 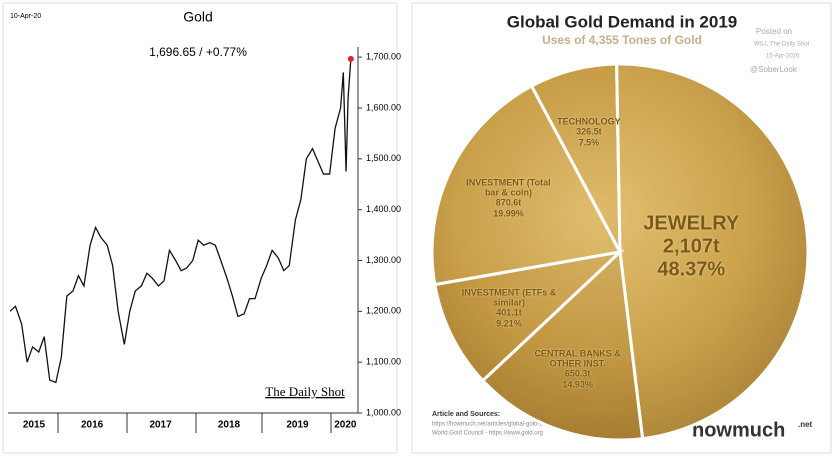 What do you see at coordinates (508, 202) in the screenshot?
I see `slice-tonnes: 870.6t` at bounding box center [508, 202].